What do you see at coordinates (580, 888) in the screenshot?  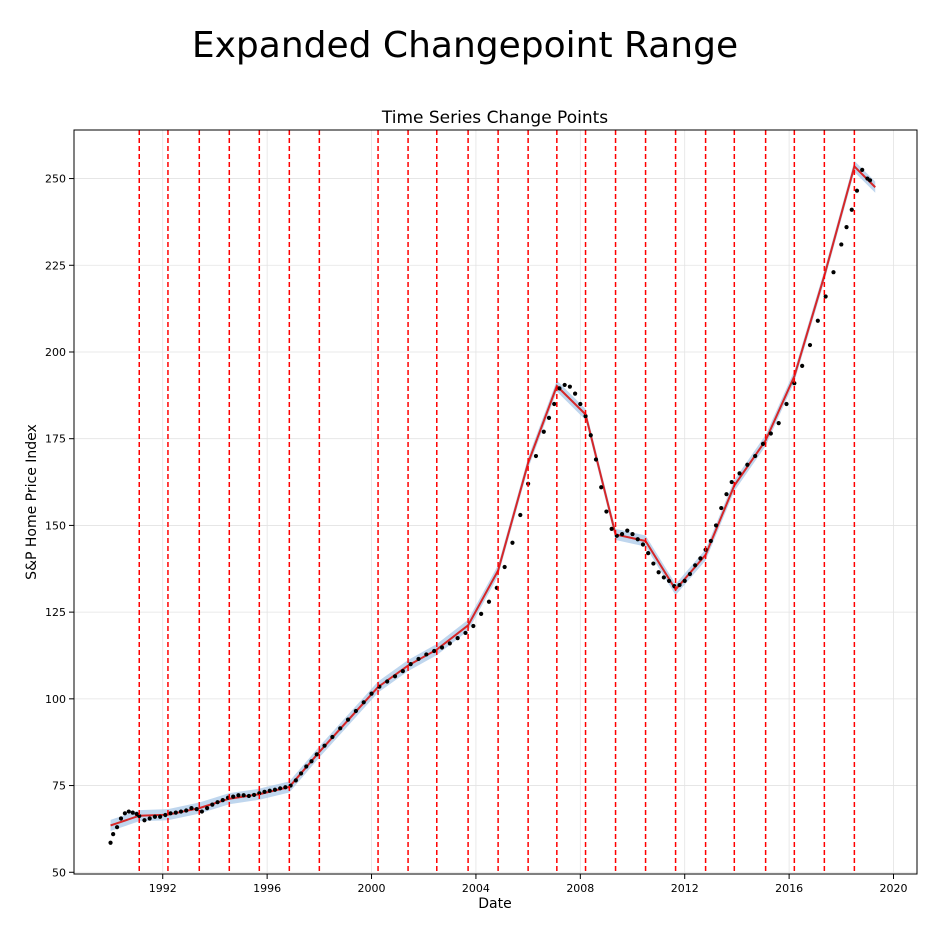 I see `x-tick-label: 2008` at bounding box center [580, 888].